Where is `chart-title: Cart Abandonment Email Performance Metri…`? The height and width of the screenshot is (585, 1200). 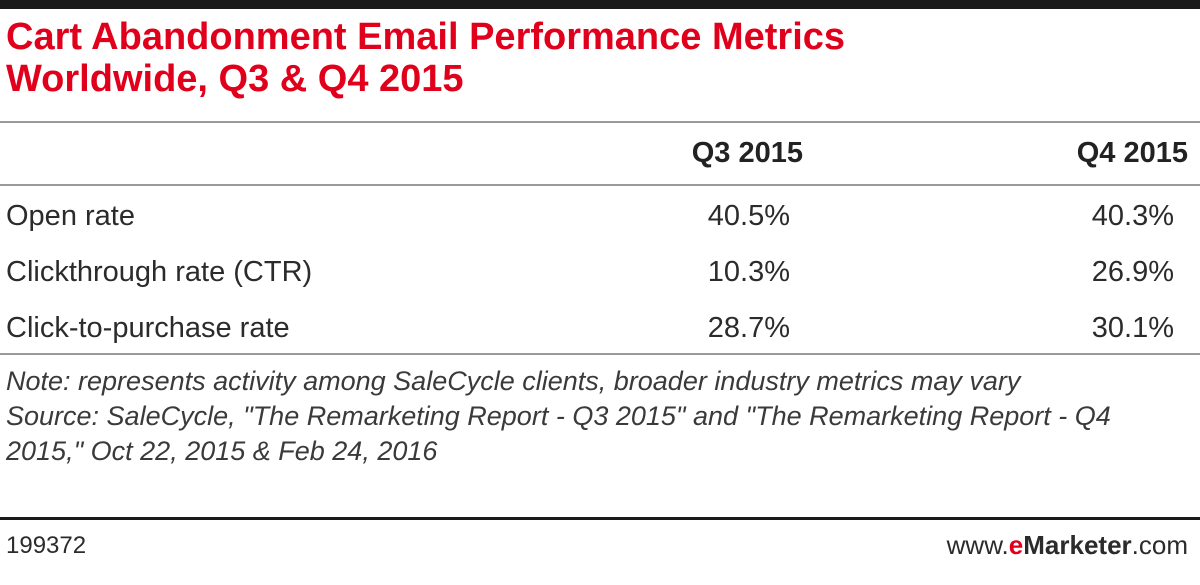
chart-title: Cart Abandonment Email Performance Metri… is located at coordinates (596, 58).